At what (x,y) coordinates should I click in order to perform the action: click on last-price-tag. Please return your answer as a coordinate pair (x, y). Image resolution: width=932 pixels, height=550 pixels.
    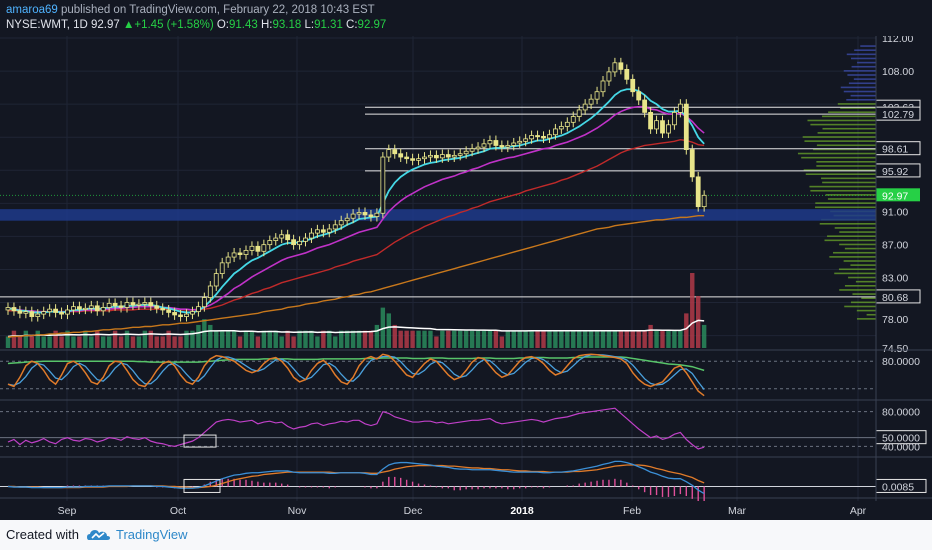
    Looking at the image, I should click on (898, 195).